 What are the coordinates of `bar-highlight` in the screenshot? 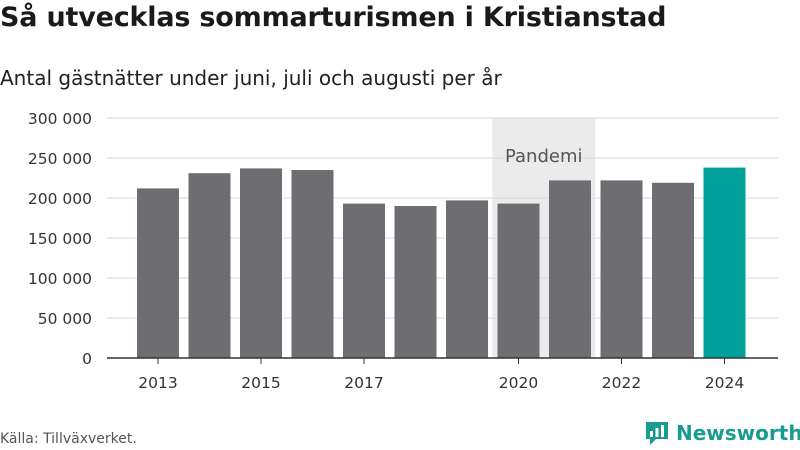 It's located at (724, 262).